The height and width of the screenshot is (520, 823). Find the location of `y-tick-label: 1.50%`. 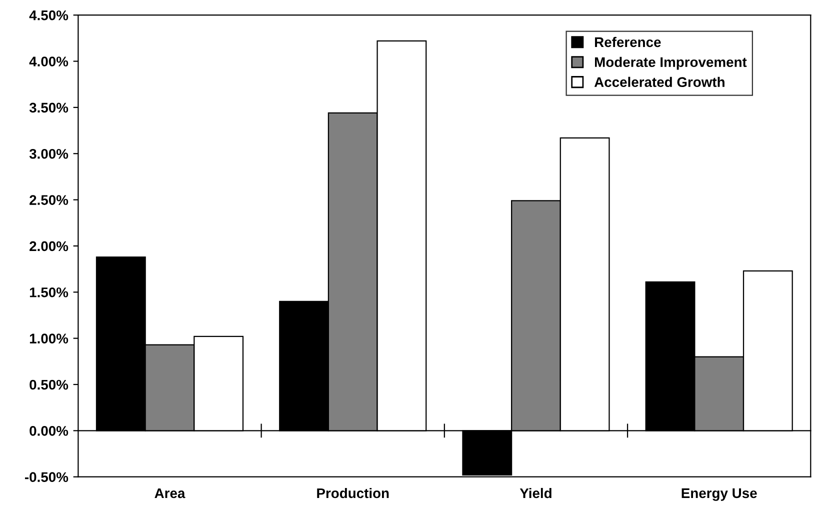

y-tick-label: 1.50% is located at coordinates (49, 292).